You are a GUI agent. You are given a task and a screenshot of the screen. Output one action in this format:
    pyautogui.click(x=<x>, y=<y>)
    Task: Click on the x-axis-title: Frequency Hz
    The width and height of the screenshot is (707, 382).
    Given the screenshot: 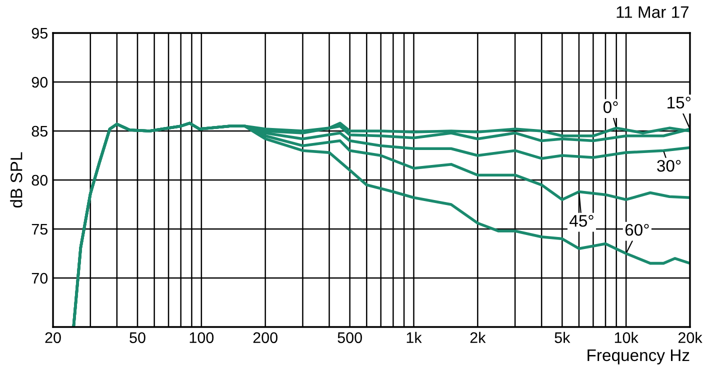 What is the action you would take?
    pyautogui.click(x=639, y=356)
    